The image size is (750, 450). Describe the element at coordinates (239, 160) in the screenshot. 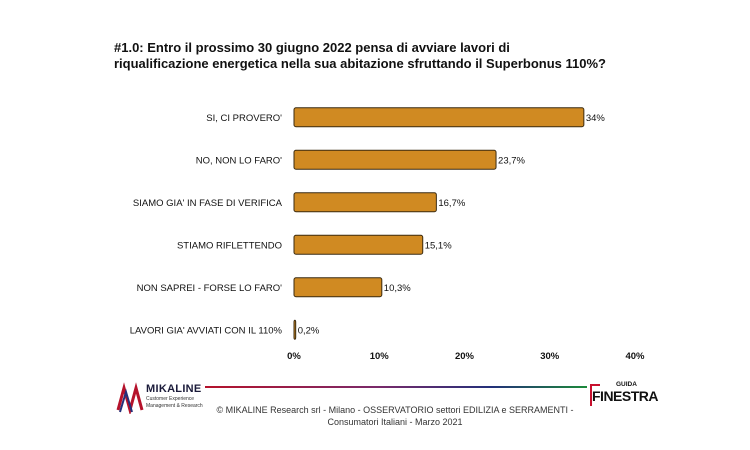

I see `category-label-1: NO, NON LO FARO'` at that location.